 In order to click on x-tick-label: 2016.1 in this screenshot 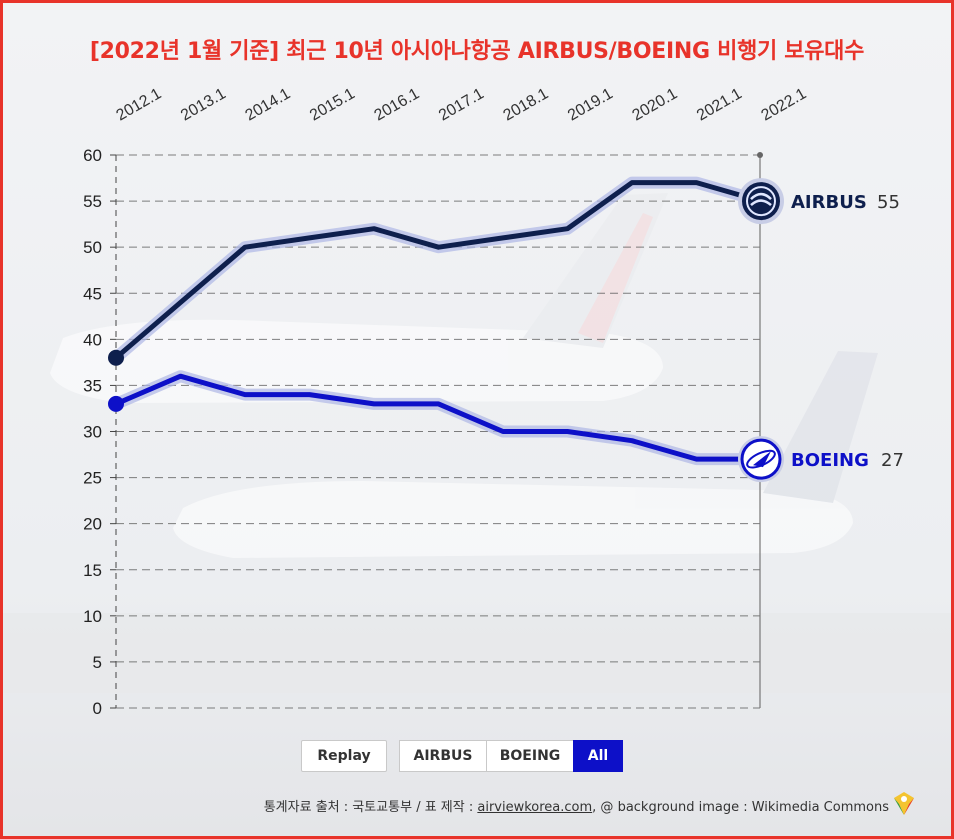, I will do `click(397, 104)`.